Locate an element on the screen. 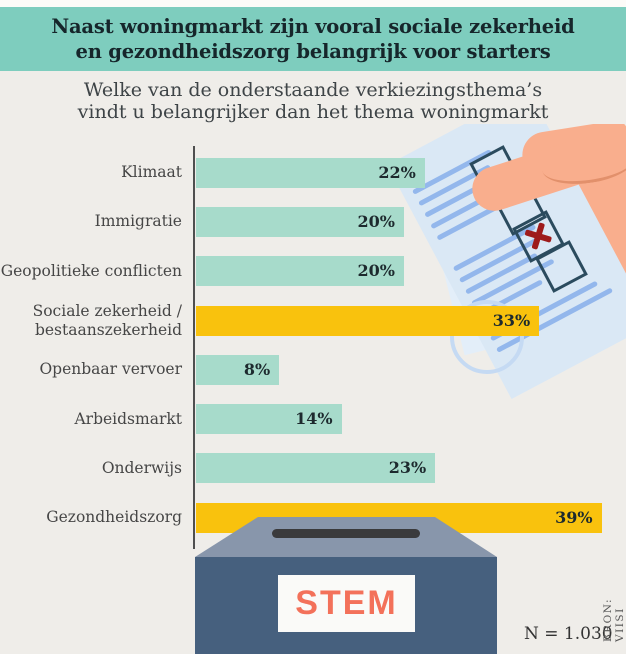 Image resolution: width=626 pixels, height=654 pixels. bar-value-label: 39% is located at coordinates (574, 517).